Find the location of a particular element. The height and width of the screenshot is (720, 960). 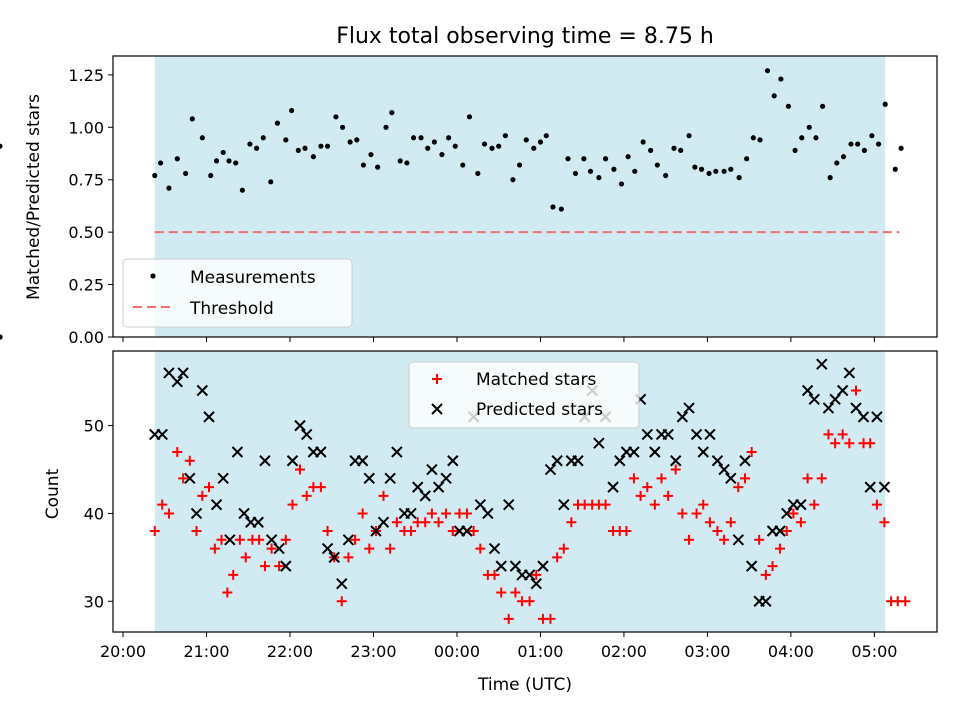

x-axis-label: Time (UTC) is located at coordinates (524, 685).